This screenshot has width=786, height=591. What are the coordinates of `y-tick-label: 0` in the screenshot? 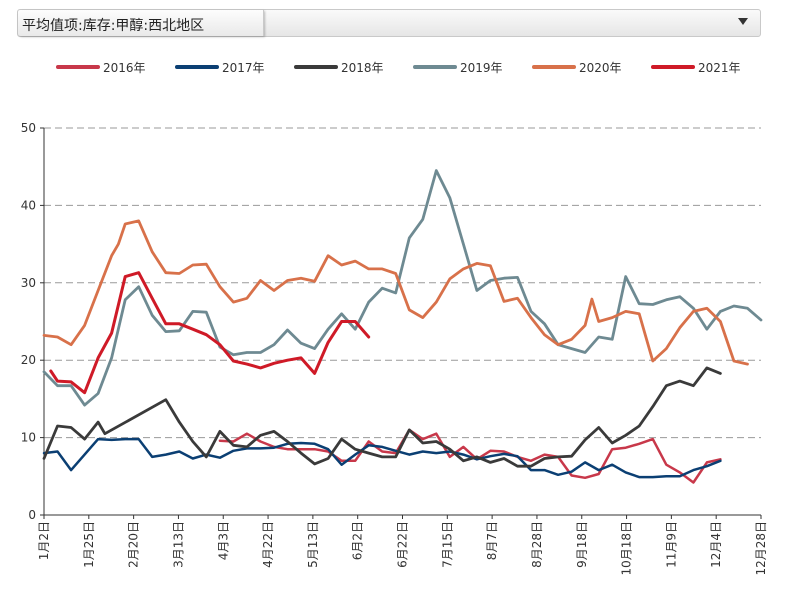 It's located at (32, 515).